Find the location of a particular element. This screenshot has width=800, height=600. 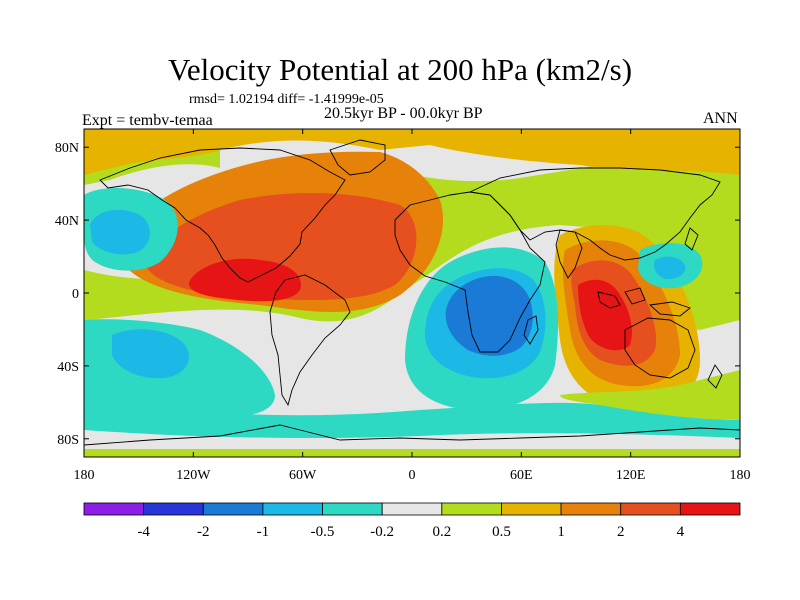

lon-label: 120E is located at coordinates (631, 475).